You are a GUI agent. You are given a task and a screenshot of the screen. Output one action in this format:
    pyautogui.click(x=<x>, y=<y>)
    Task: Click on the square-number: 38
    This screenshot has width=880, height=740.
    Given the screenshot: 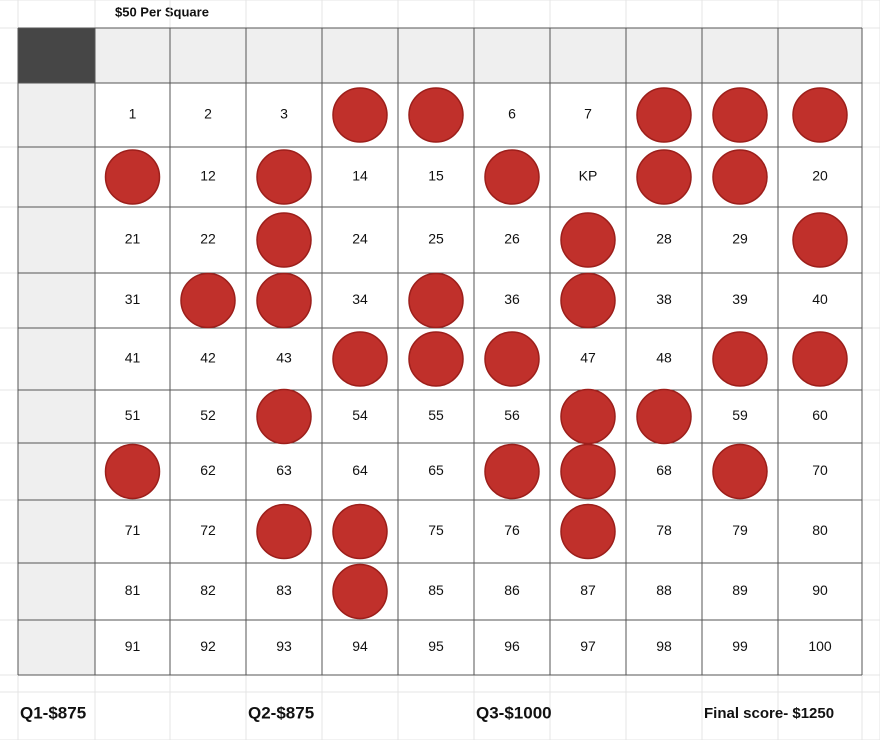 What is the action you would take?
    pyautogui.click(x=664, y=299)
    